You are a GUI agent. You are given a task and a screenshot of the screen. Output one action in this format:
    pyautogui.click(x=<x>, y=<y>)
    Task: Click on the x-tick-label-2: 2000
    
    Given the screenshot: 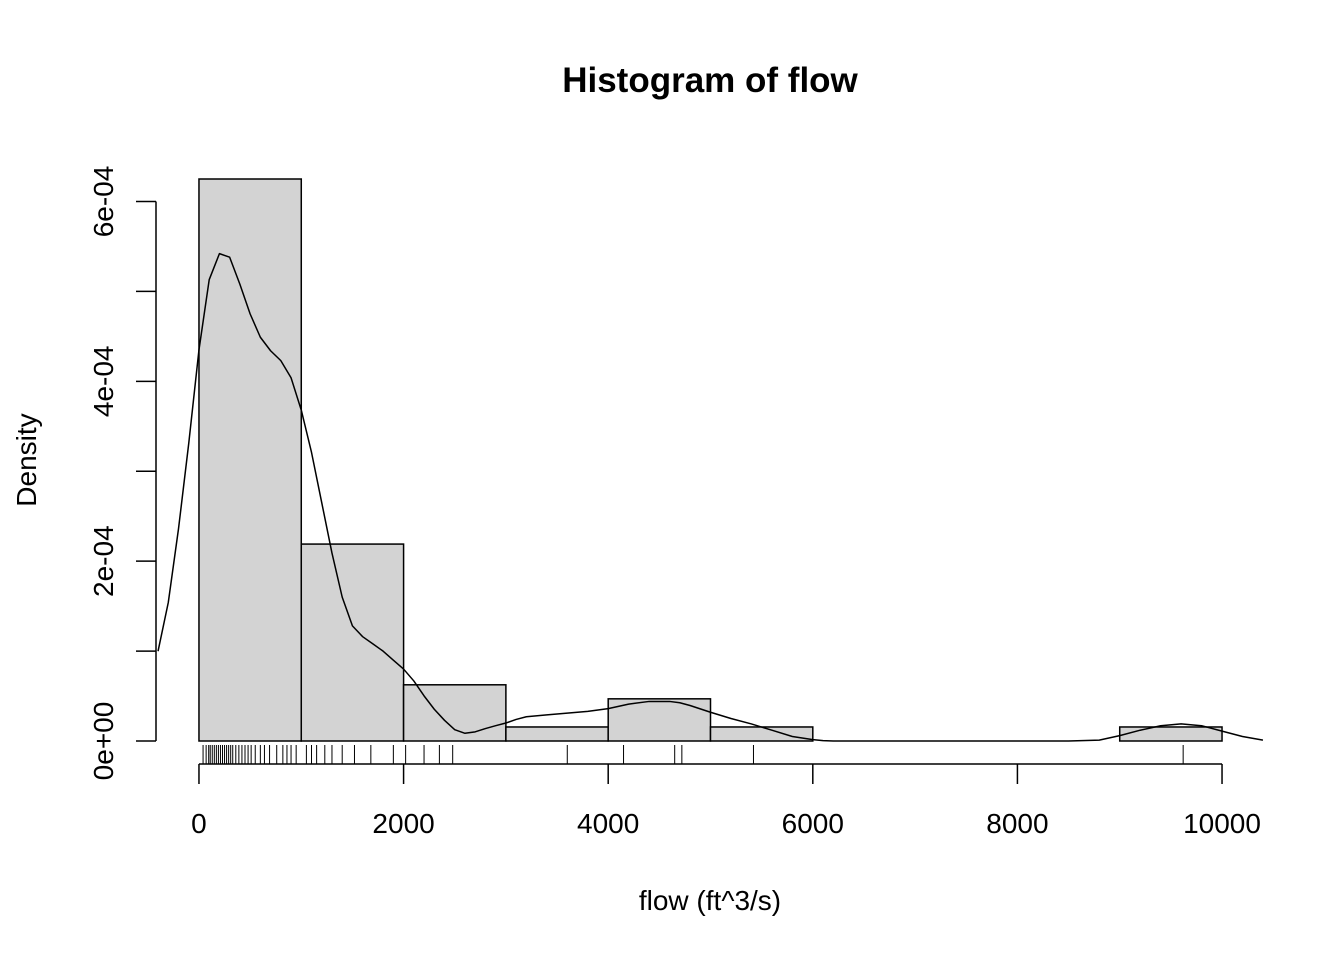 What is the action you would take?
    pyautogui.click(x=403, y=823)
    